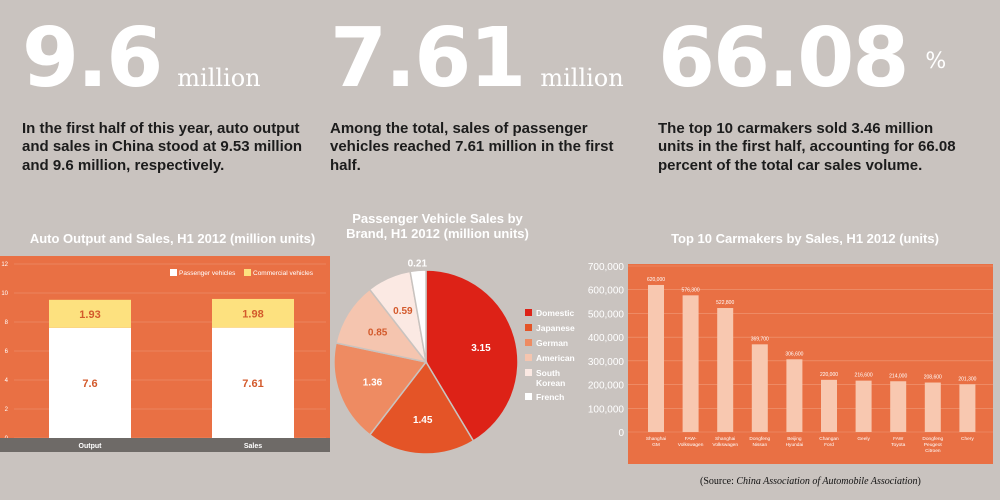 This screenshot has height=500, width=1000. Describe the element at coordinates (656, 439) in the screenshot. I see `x-tick-label: Shanghai` at that location.